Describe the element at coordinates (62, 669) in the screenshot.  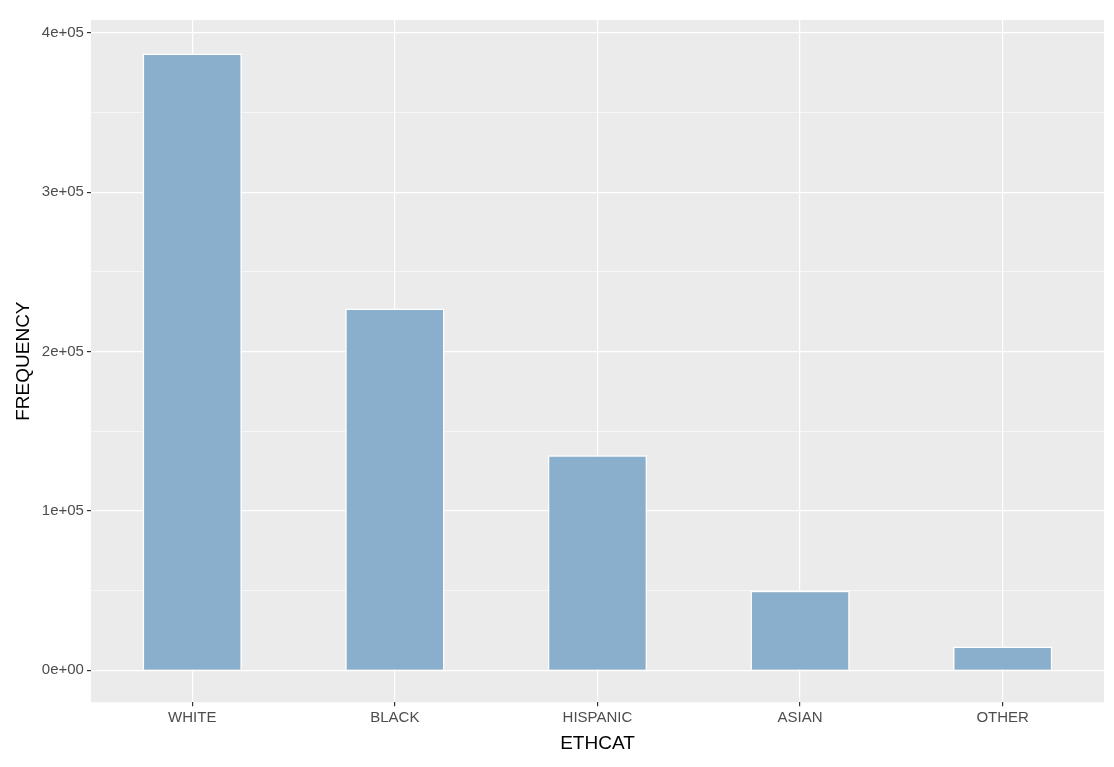
I see `y-tick-label: 0e+00` at that location.